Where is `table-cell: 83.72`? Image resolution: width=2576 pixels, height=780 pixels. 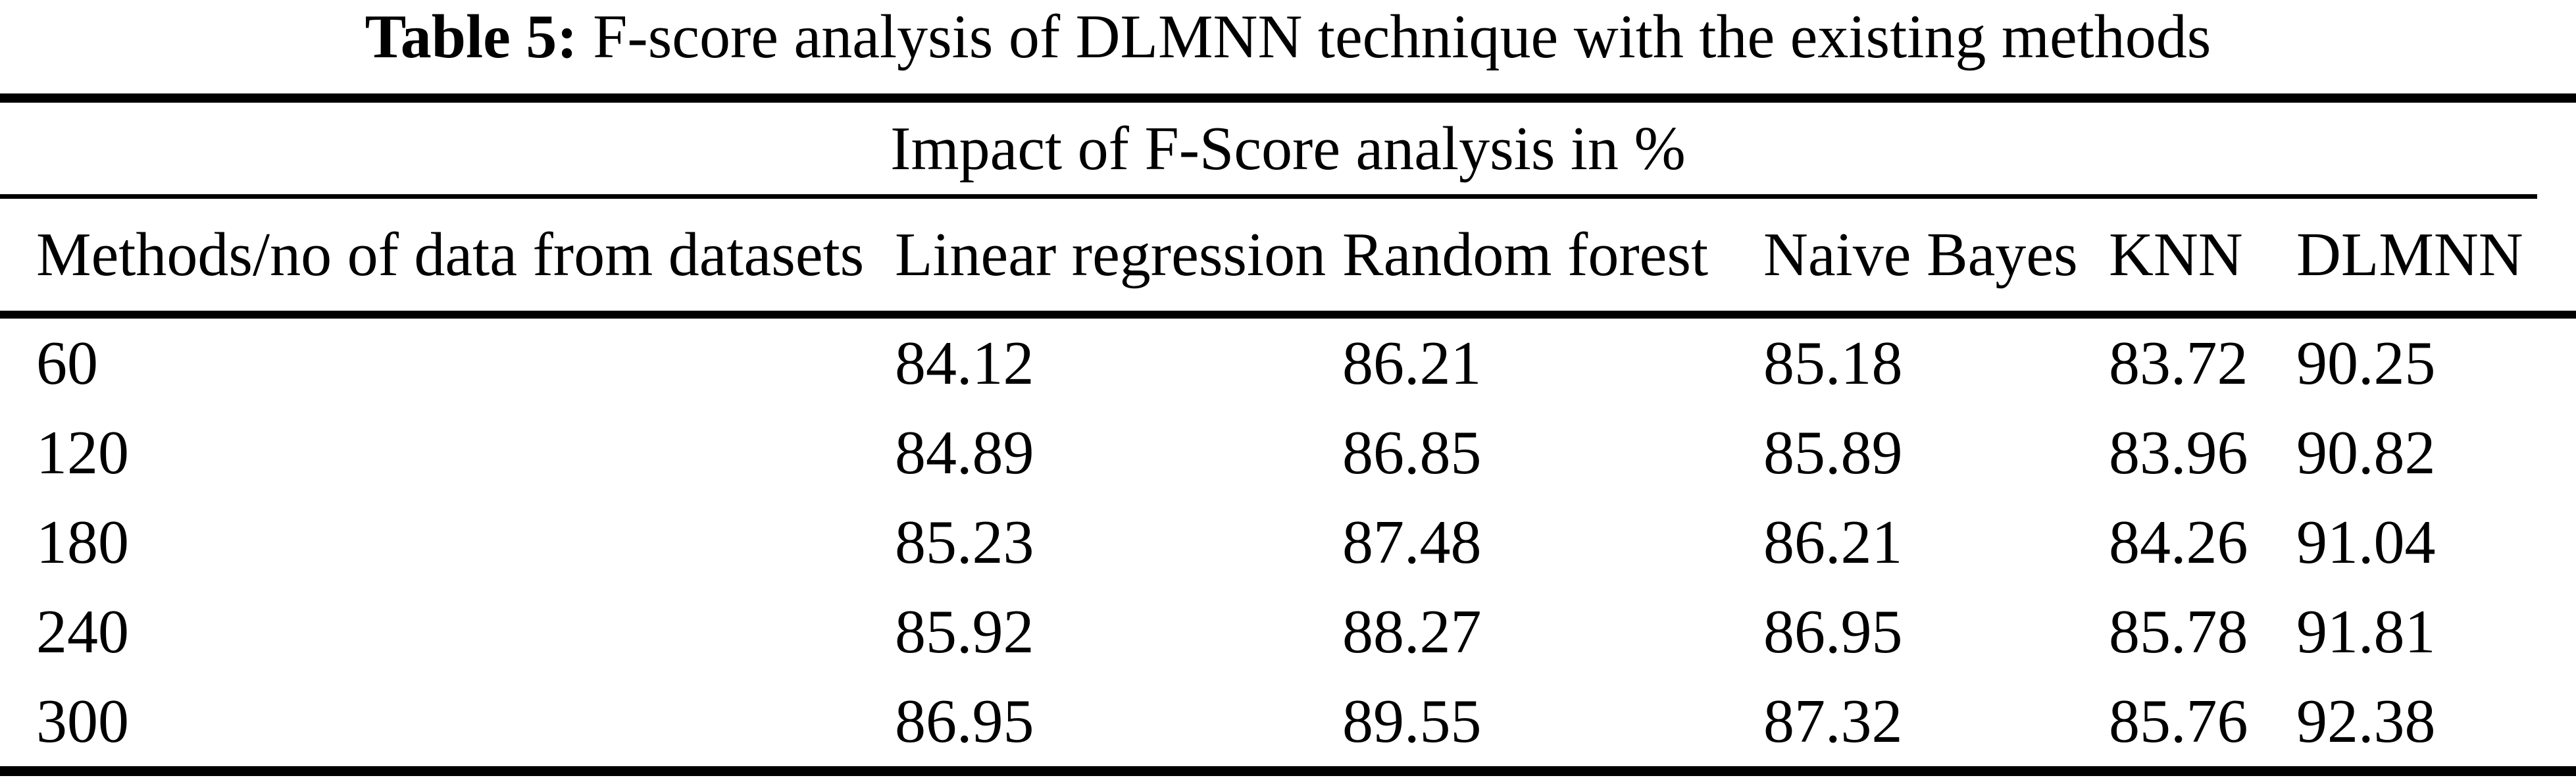 table-cell: 83.72 is located at coordinates (2178, 363).